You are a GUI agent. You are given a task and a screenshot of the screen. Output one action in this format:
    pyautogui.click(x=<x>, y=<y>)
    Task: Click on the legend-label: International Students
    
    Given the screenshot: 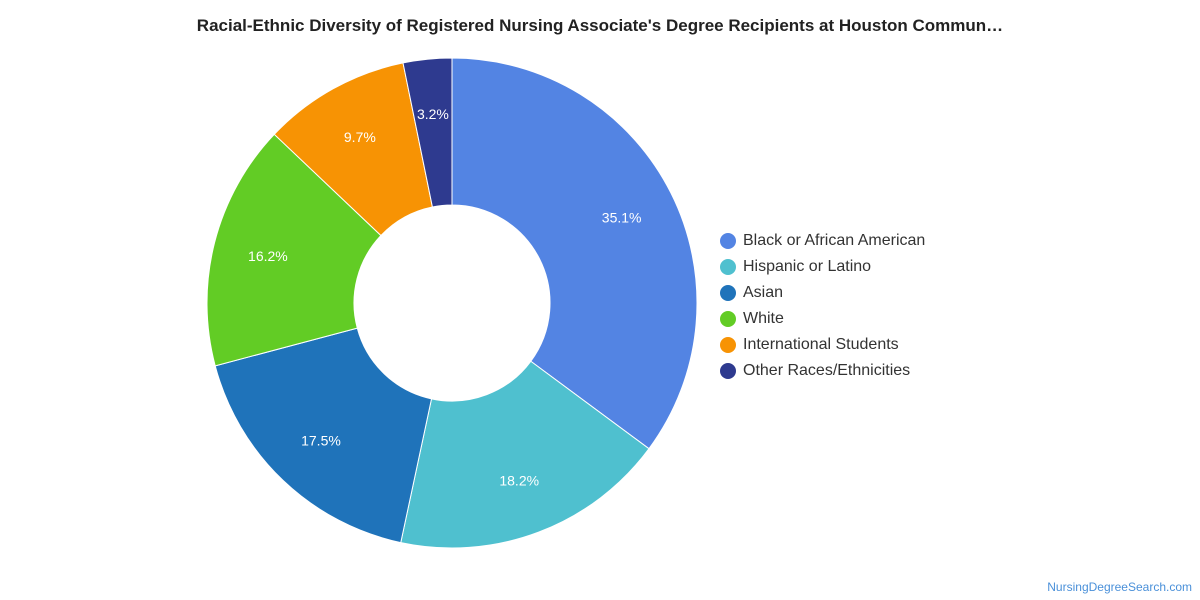 What is the action you would take?
    pyautogui.click(x=821, y=344)
    